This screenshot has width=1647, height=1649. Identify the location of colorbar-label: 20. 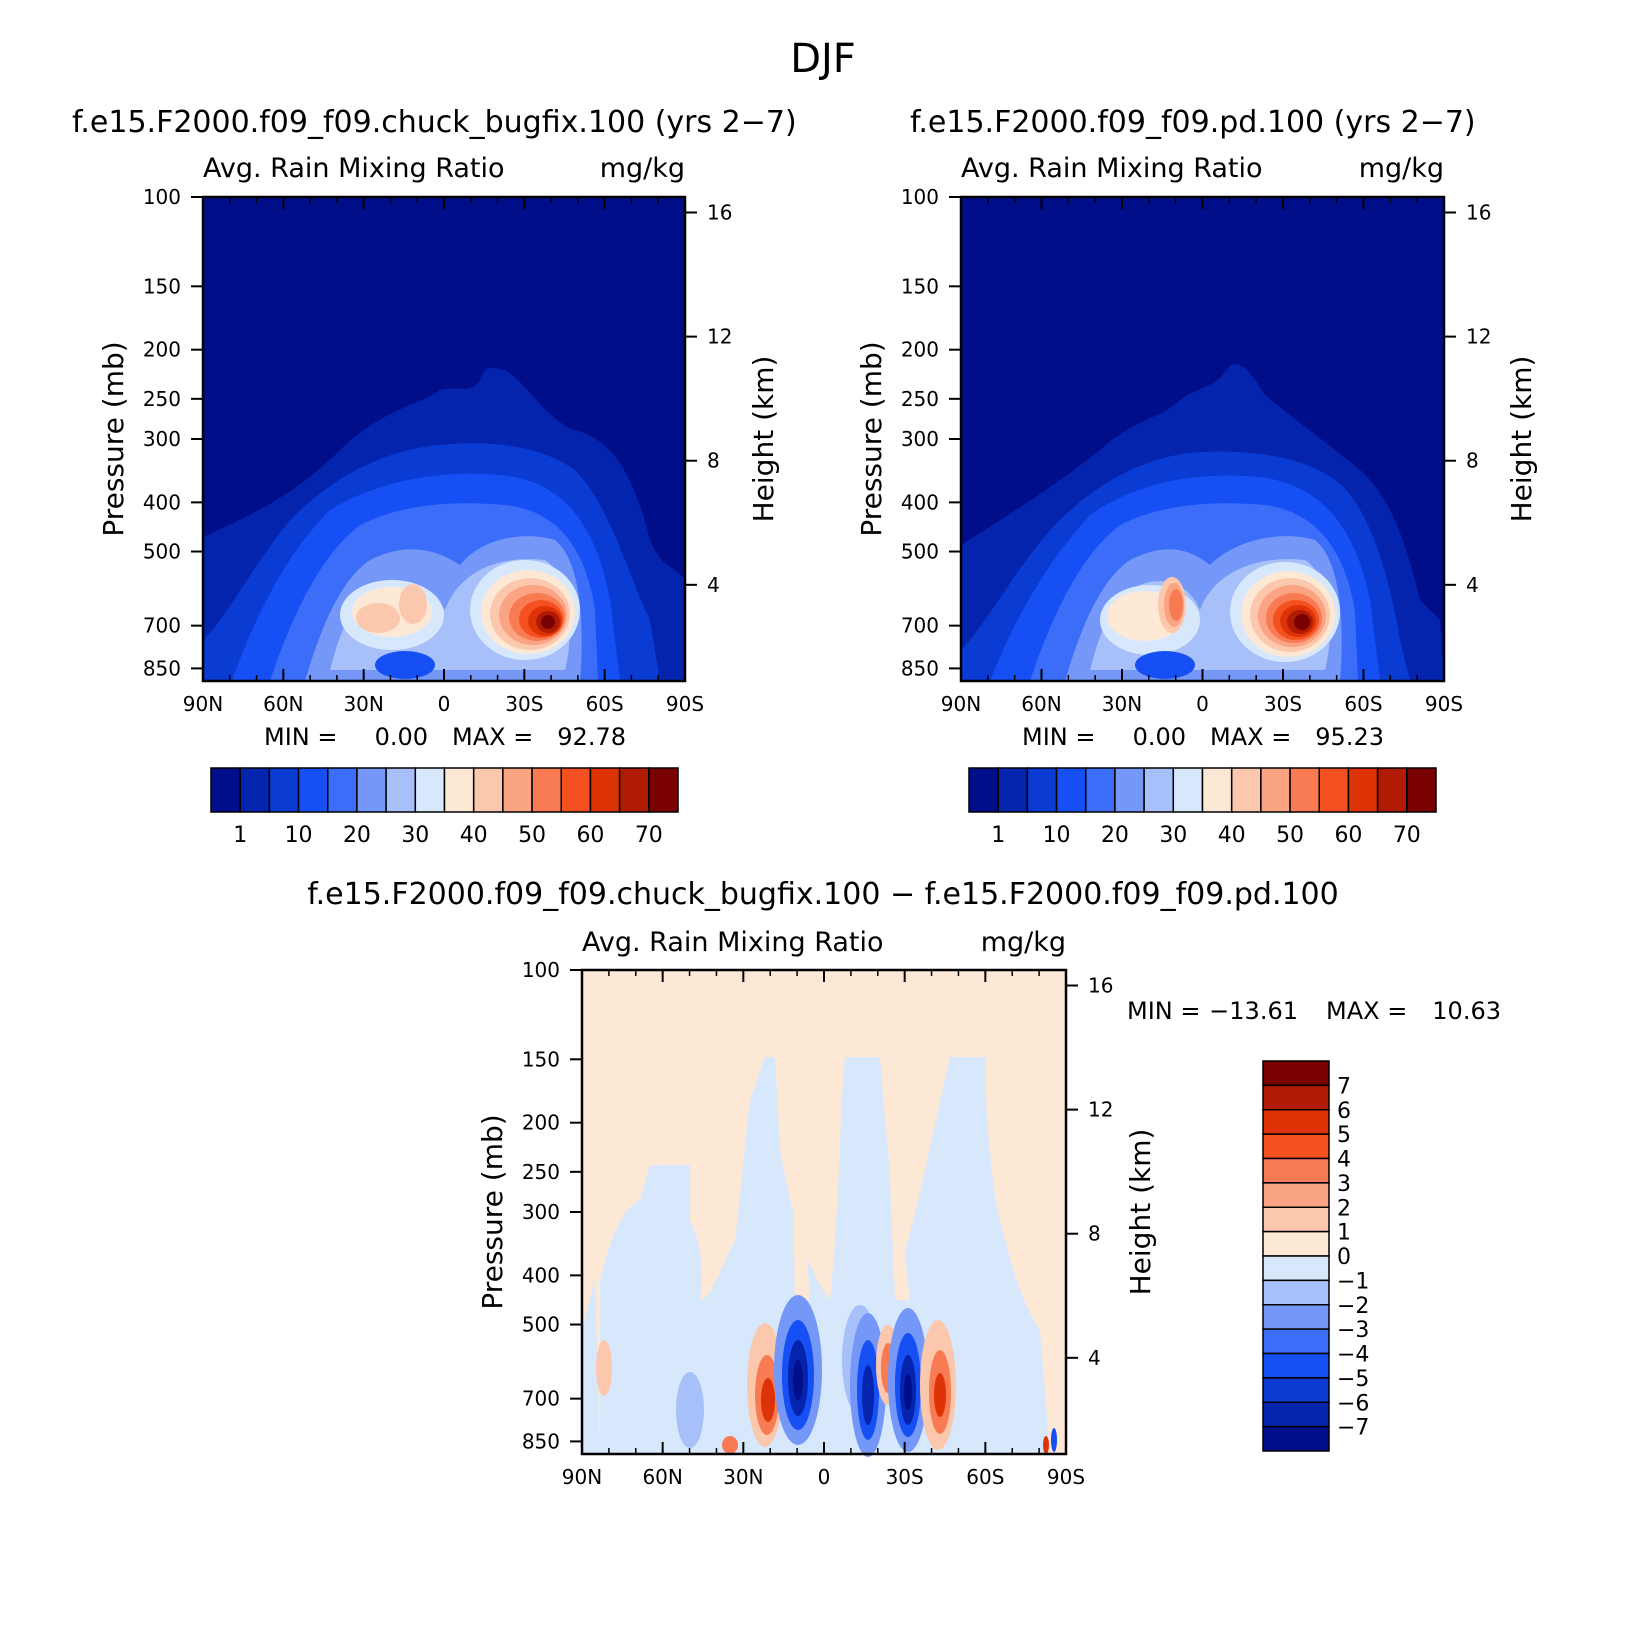
(1115, 835).